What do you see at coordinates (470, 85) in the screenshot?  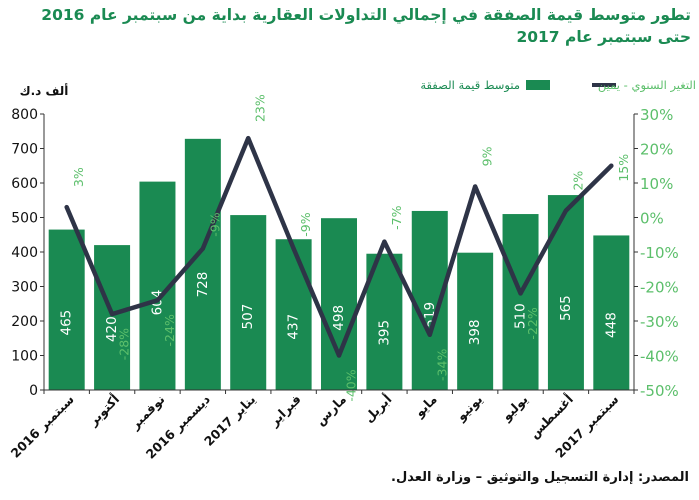 I see `legend-label-bars: متوسط قيمة الصفقة` at bounding box center [470, 85].